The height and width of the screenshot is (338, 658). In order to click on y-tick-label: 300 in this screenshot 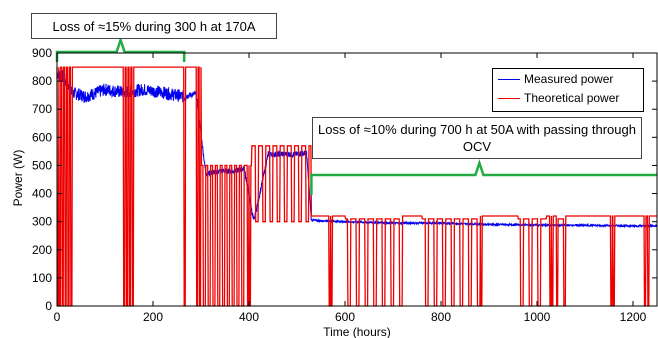, I will do `click(42, 222)`.